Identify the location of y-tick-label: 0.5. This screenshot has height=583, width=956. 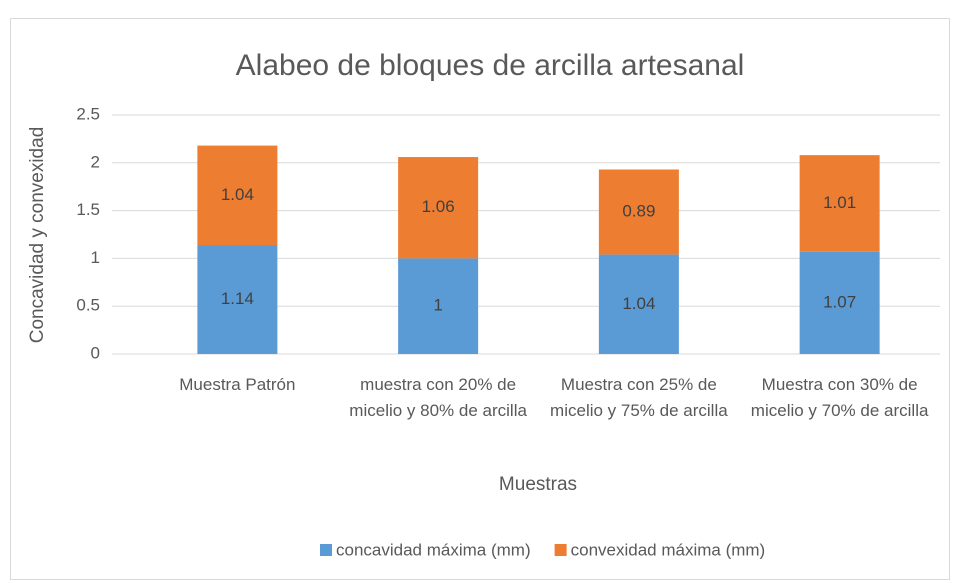
(88, 305).